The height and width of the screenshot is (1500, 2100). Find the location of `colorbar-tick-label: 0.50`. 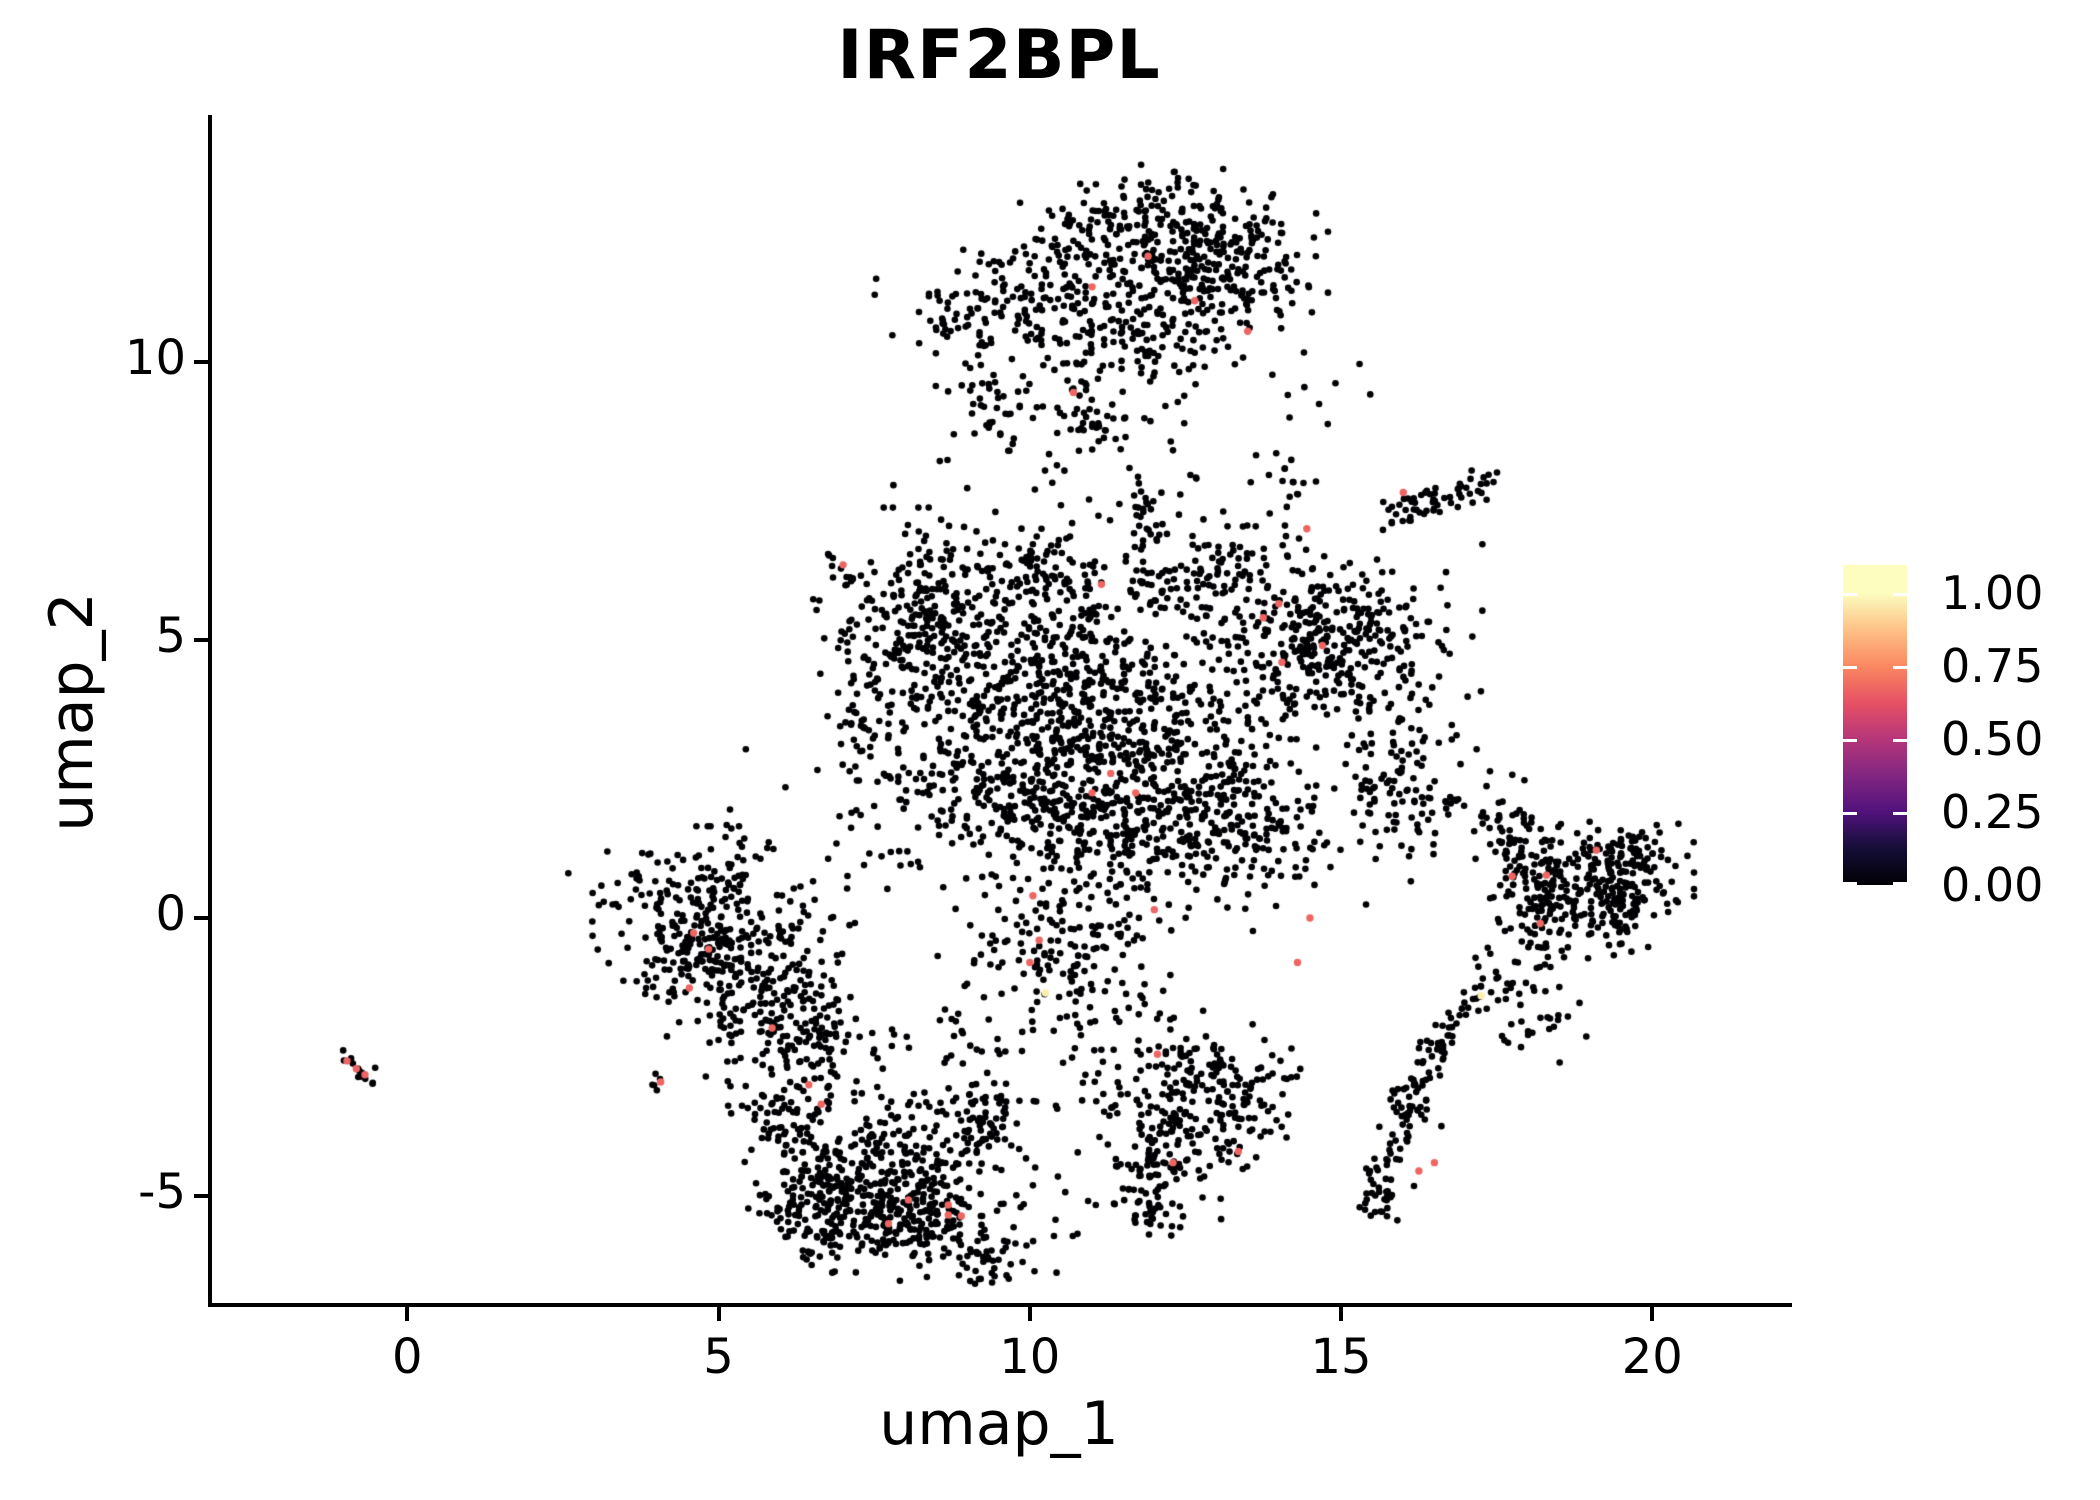

colorbar-tick-label: 0.50 is located at coordinates (1992, 739).